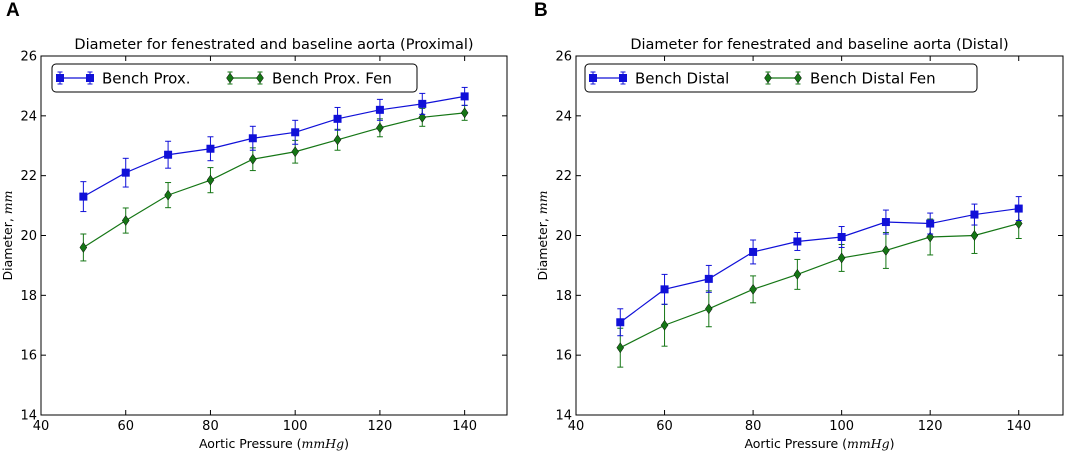 The width and height of the screenshot is (1065, 455). I want to click on x-axis-label-unit: mmHg, so click(868, 443).